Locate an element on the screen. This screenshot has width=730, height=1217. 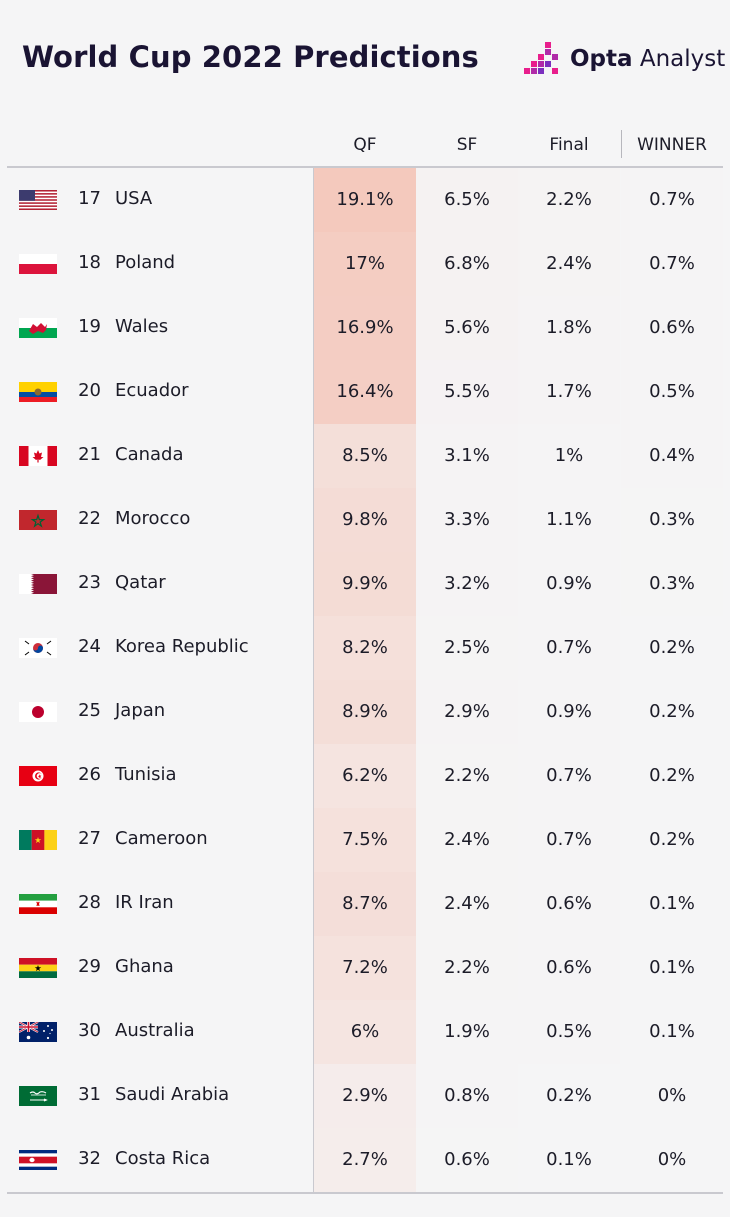
cell-qf: 8.2% is located at coordinates (365, 648).